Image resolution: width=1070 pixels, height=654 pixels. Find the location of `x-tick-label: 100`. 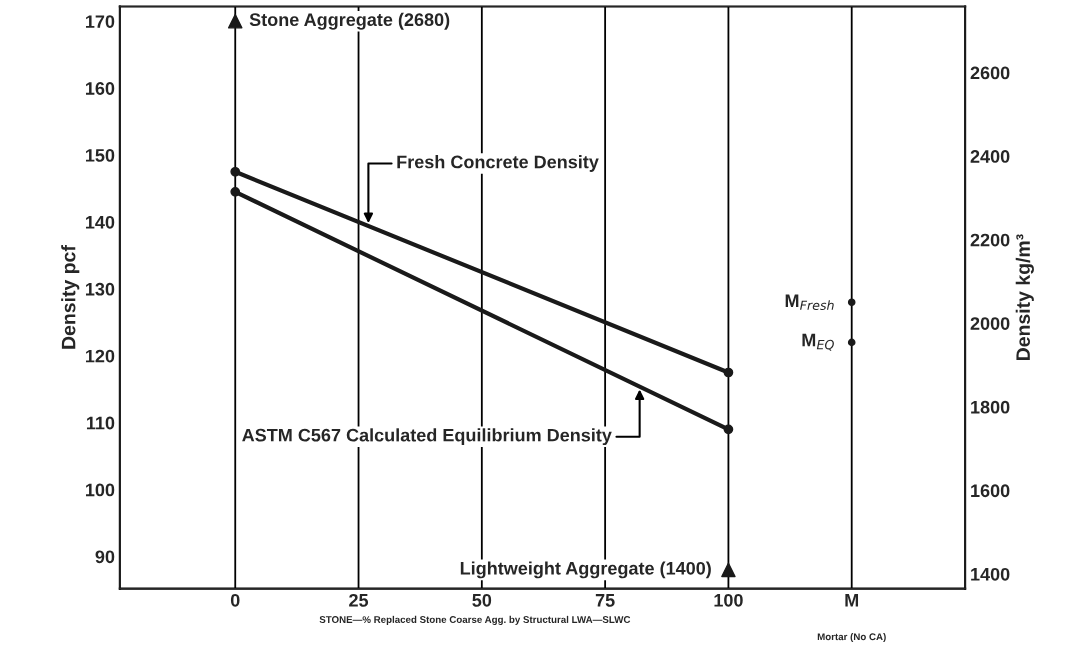

x-tick-label: 100 is located at coordinates (728, 600).